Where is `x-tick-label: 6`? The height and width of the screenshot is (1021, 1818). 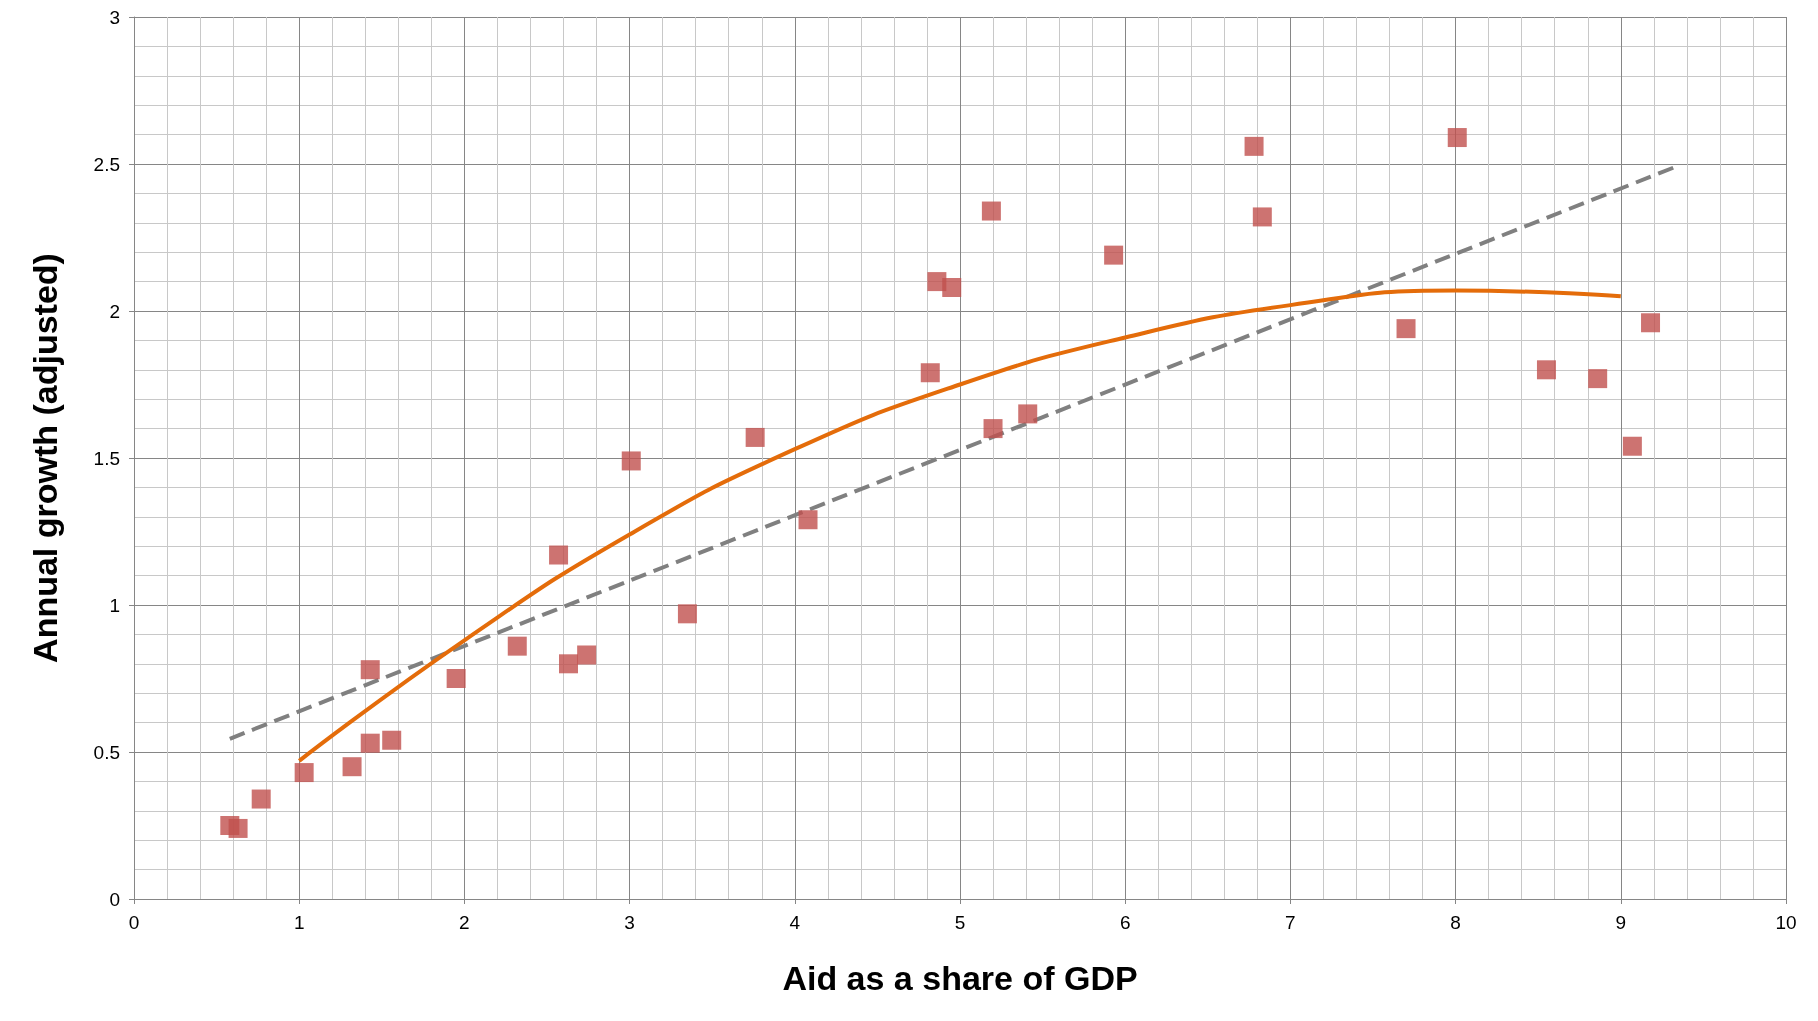 x-tick-label: 6 is located at coordinates (1125, 922).